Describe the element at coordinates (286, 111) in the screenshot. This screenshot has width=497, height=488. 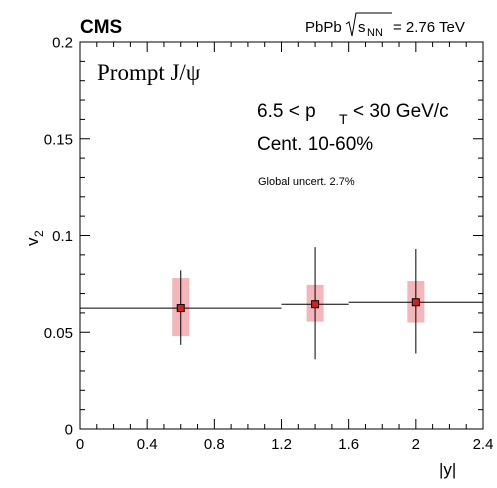
I see `pt-range-left: 6.5 < p` at that location.